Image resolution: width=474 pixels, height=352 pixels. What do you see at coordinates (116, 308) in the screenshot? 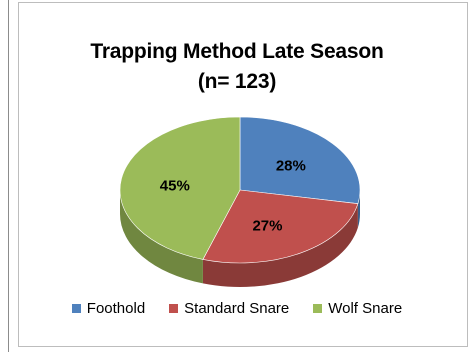
I see `legend-label: Foothold` at bounding box center [116, 308].